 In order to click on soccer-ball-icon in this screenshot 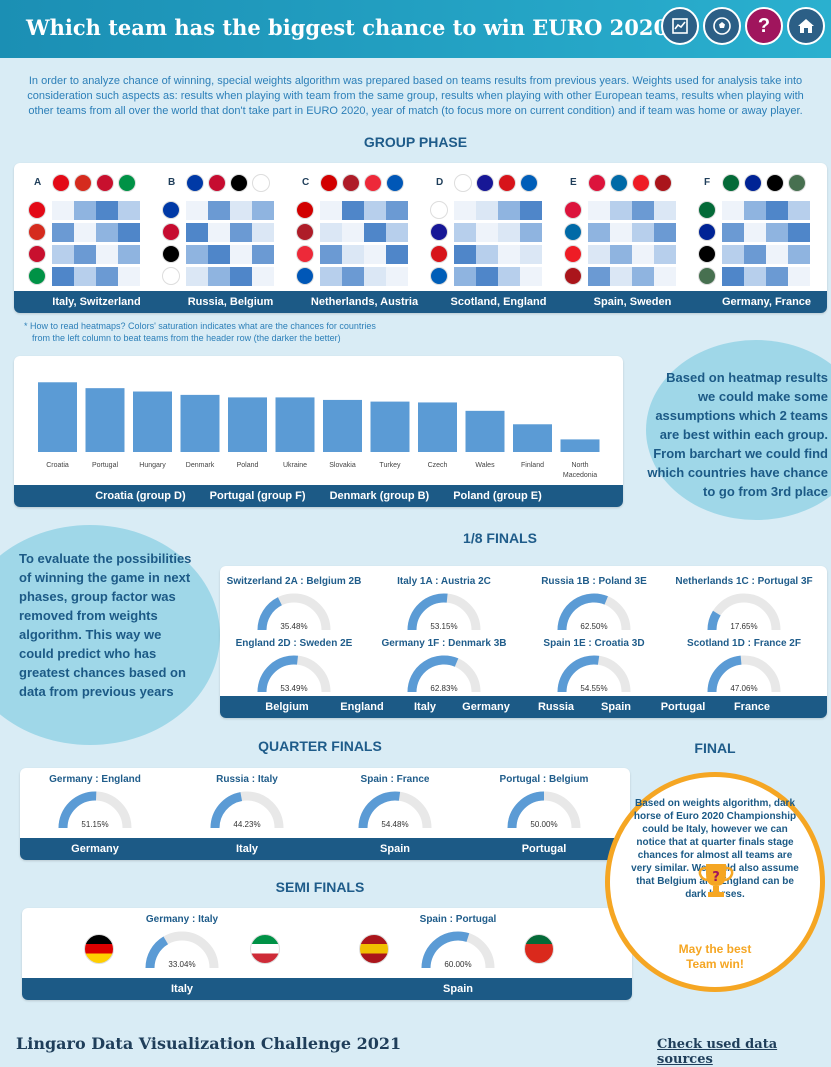, I will do `click(722, 26)`.